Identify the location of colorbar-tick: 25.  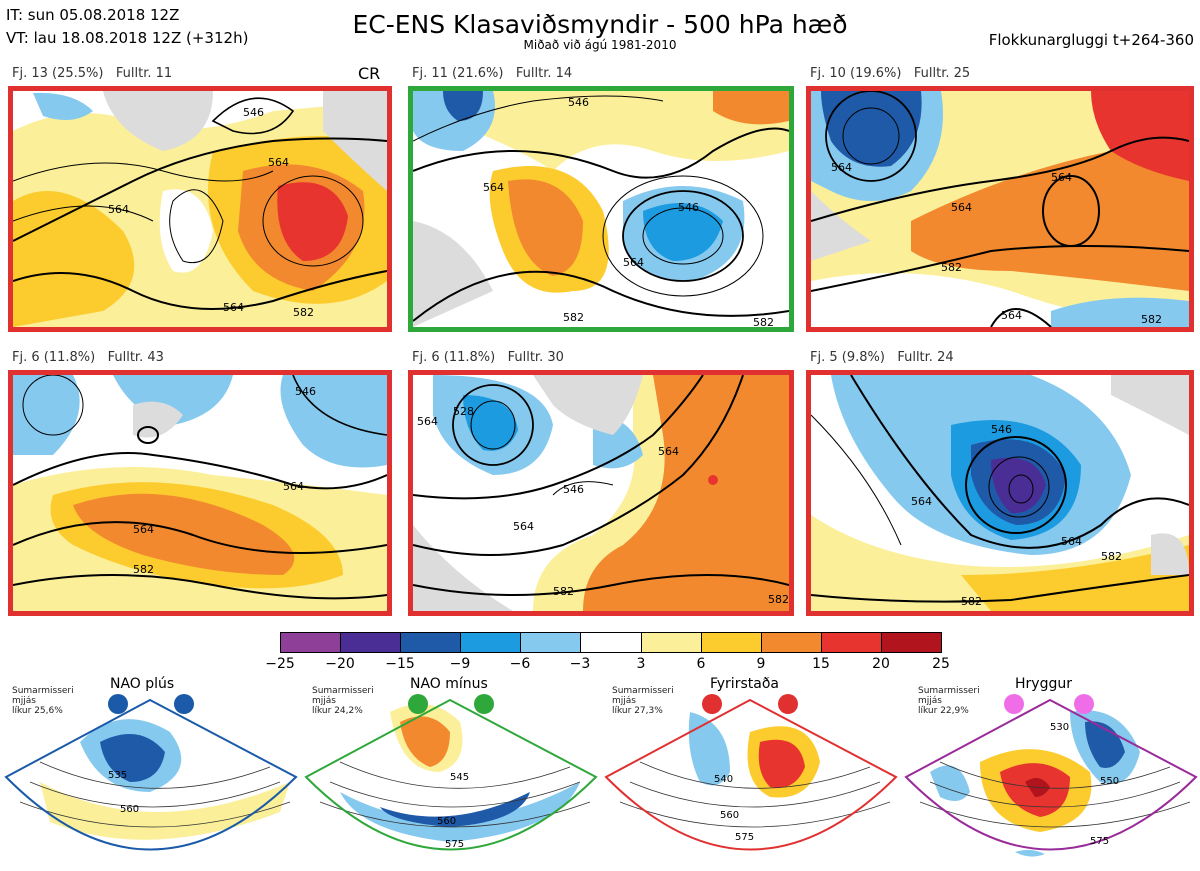
(941, 664).